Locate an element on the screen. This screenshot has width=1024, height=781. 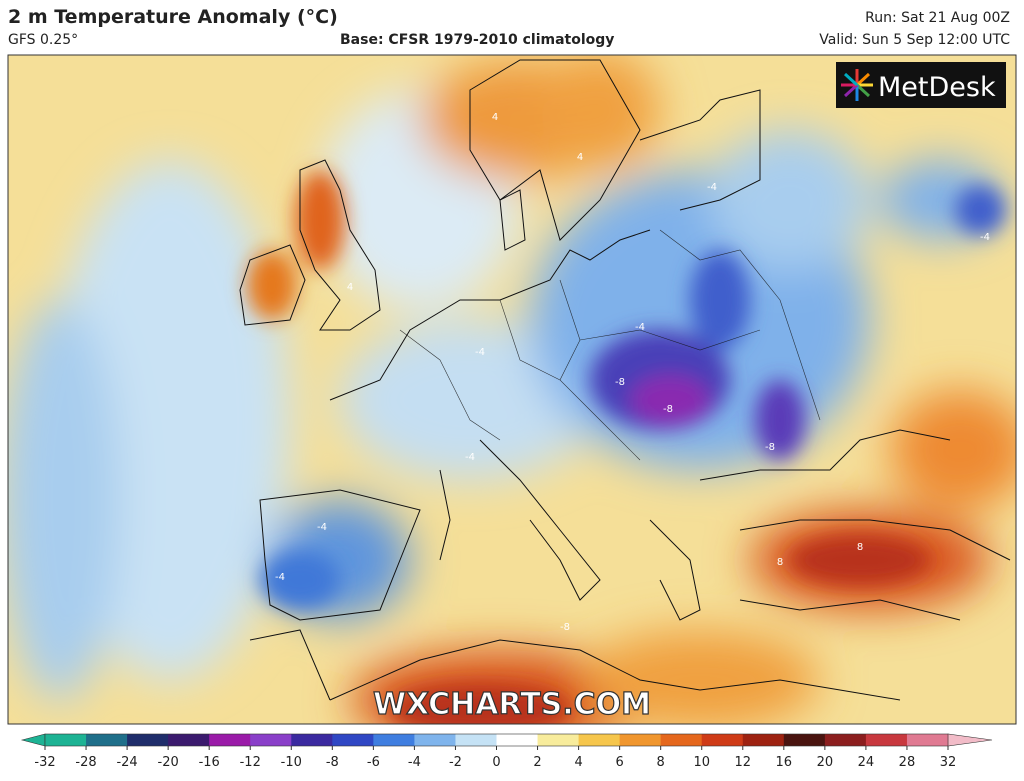
watermark: WXCHARTS.COM is located at coordinates (512, 704).